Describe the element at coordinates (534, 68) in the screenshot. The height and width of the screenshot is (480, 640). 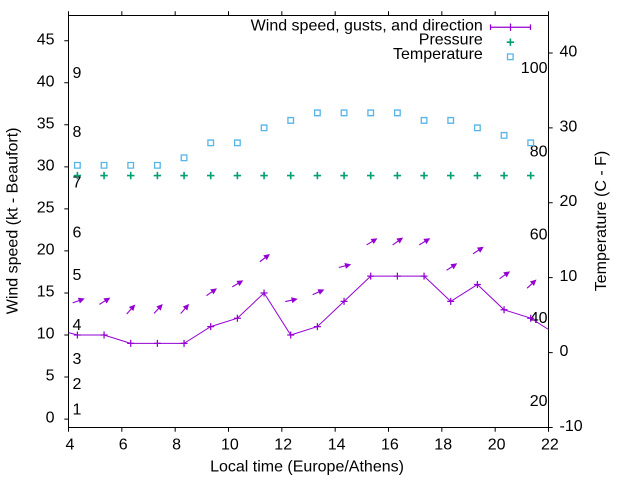
I see `svg-text: 100` at that location.